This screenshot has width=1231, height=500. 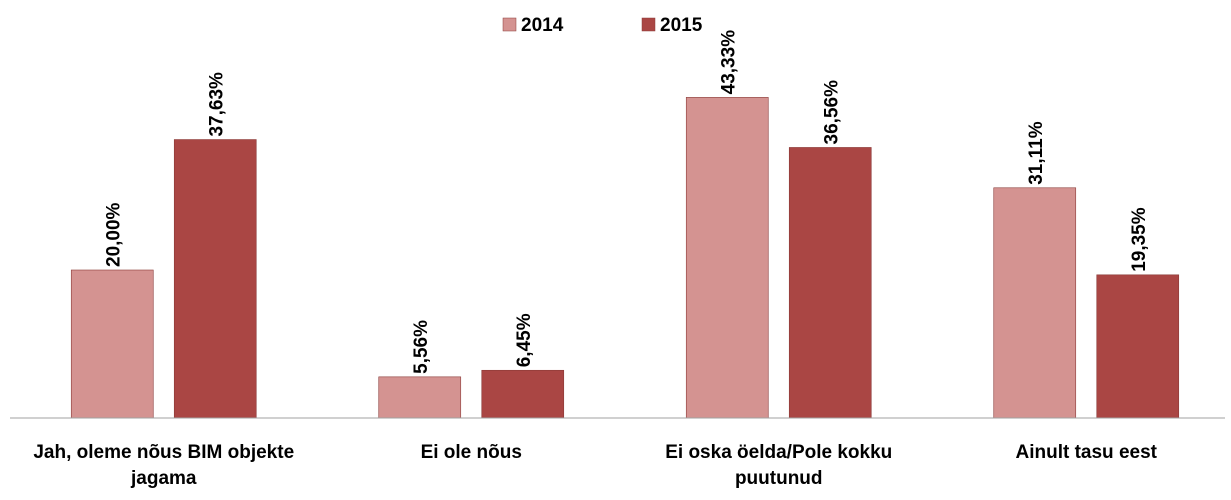 I want to click on x-tick-label: Jah, oleme nõus BIM objekte jagama, so click(x=164, y=465).